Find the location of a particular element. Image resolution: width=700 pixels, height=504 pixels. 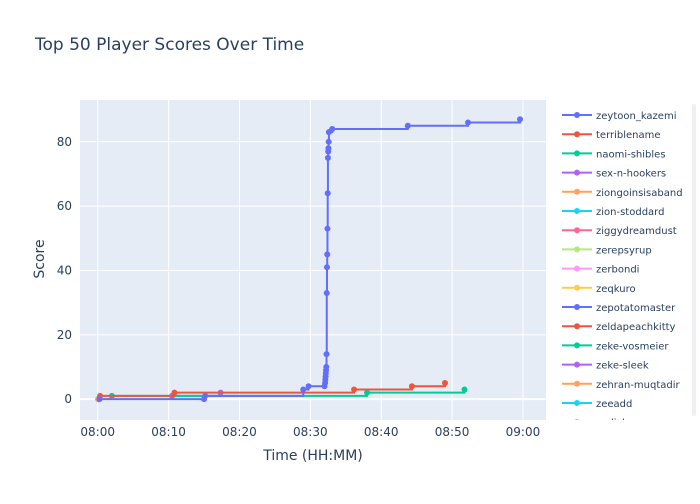

legend-scrollbar is located at coordinates (694, 260).